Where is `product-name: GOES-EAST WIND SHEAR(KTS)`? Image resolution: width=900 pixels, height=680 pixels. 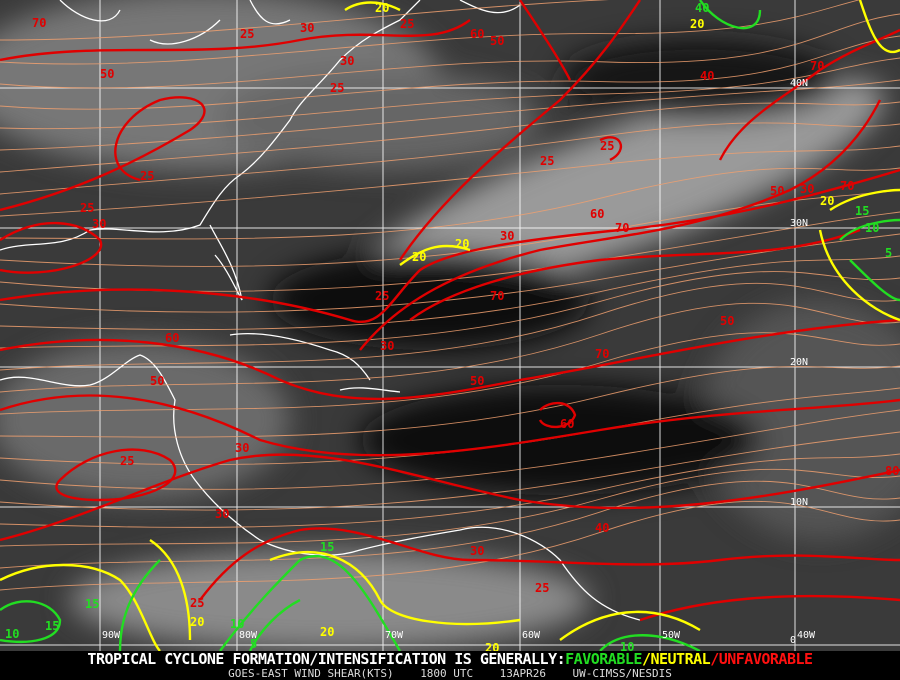
product-name: GOES-EAST WIND SHEAR(KTS) is located at coordinates (311, 673).